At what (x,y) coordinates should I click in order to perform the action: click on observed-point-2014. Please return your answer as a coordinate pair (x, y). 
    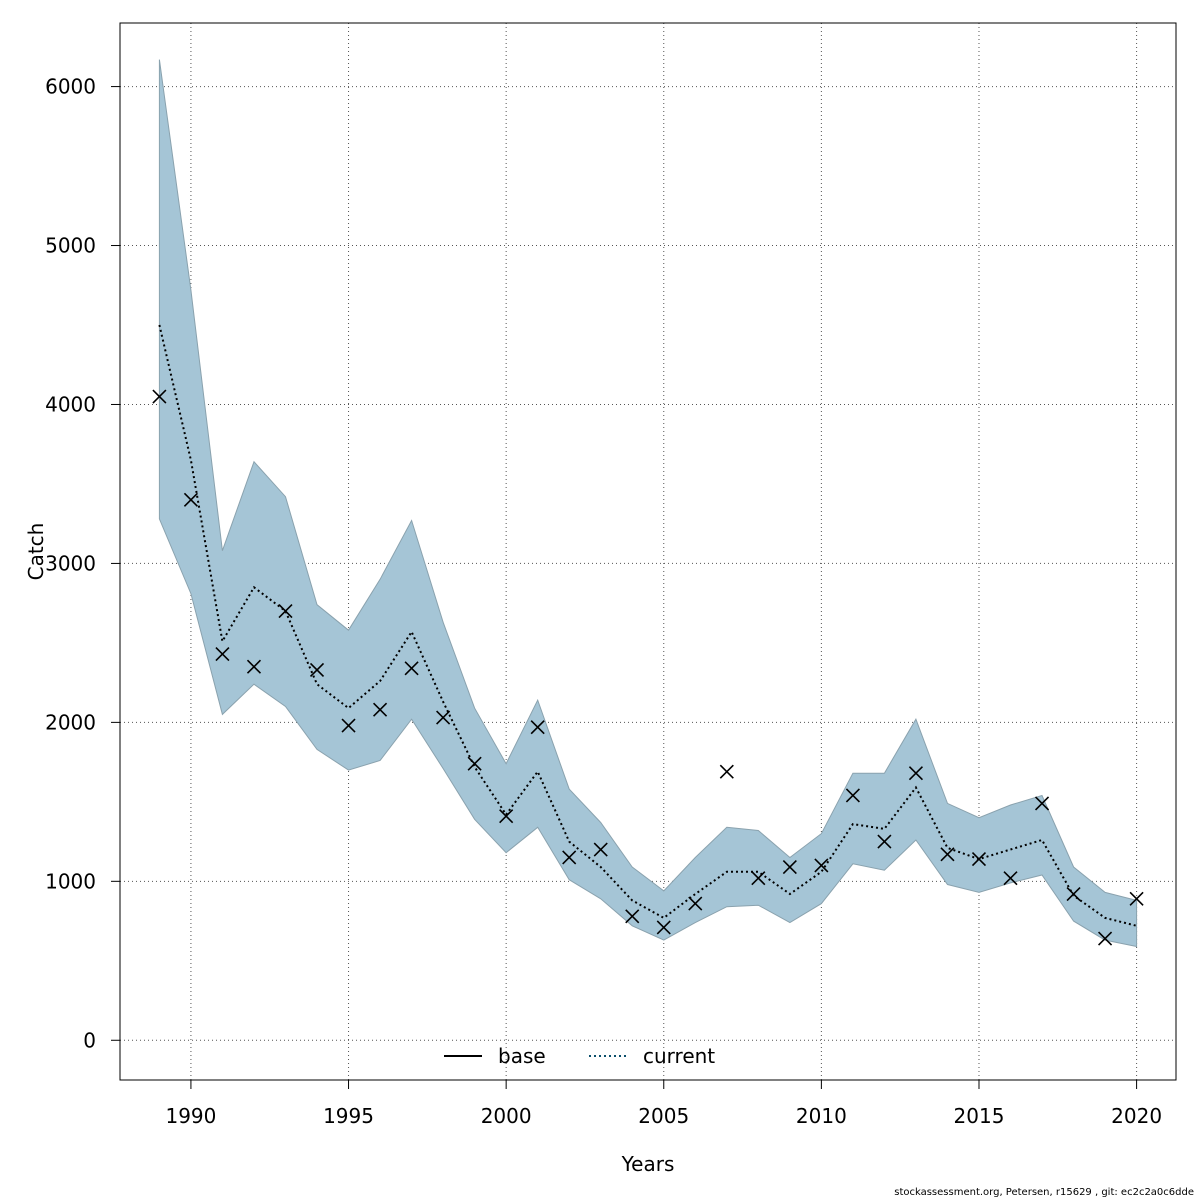
    Looking at the image, I should click on (947, 854).